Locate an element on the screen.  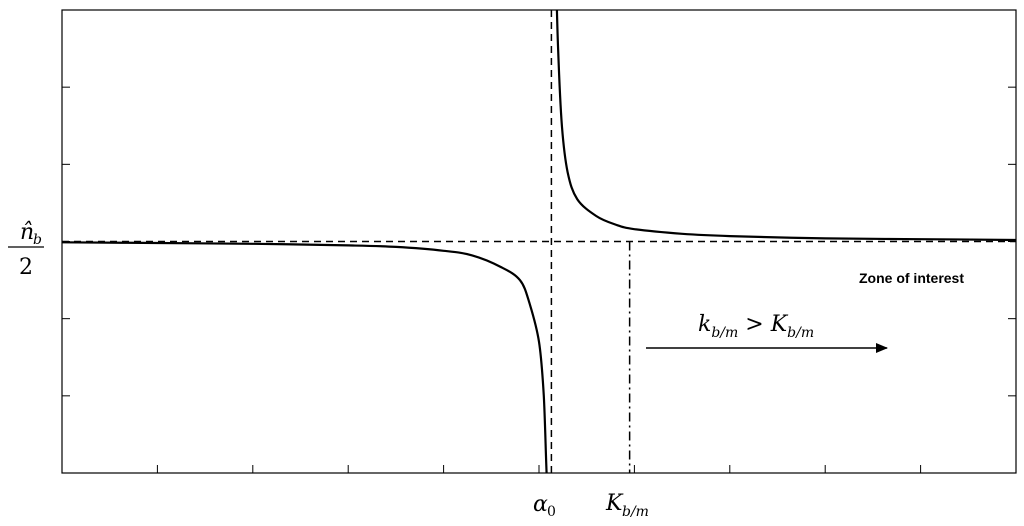
x-tick-label-kbm: K b/m is located at coordinates (627, 505).